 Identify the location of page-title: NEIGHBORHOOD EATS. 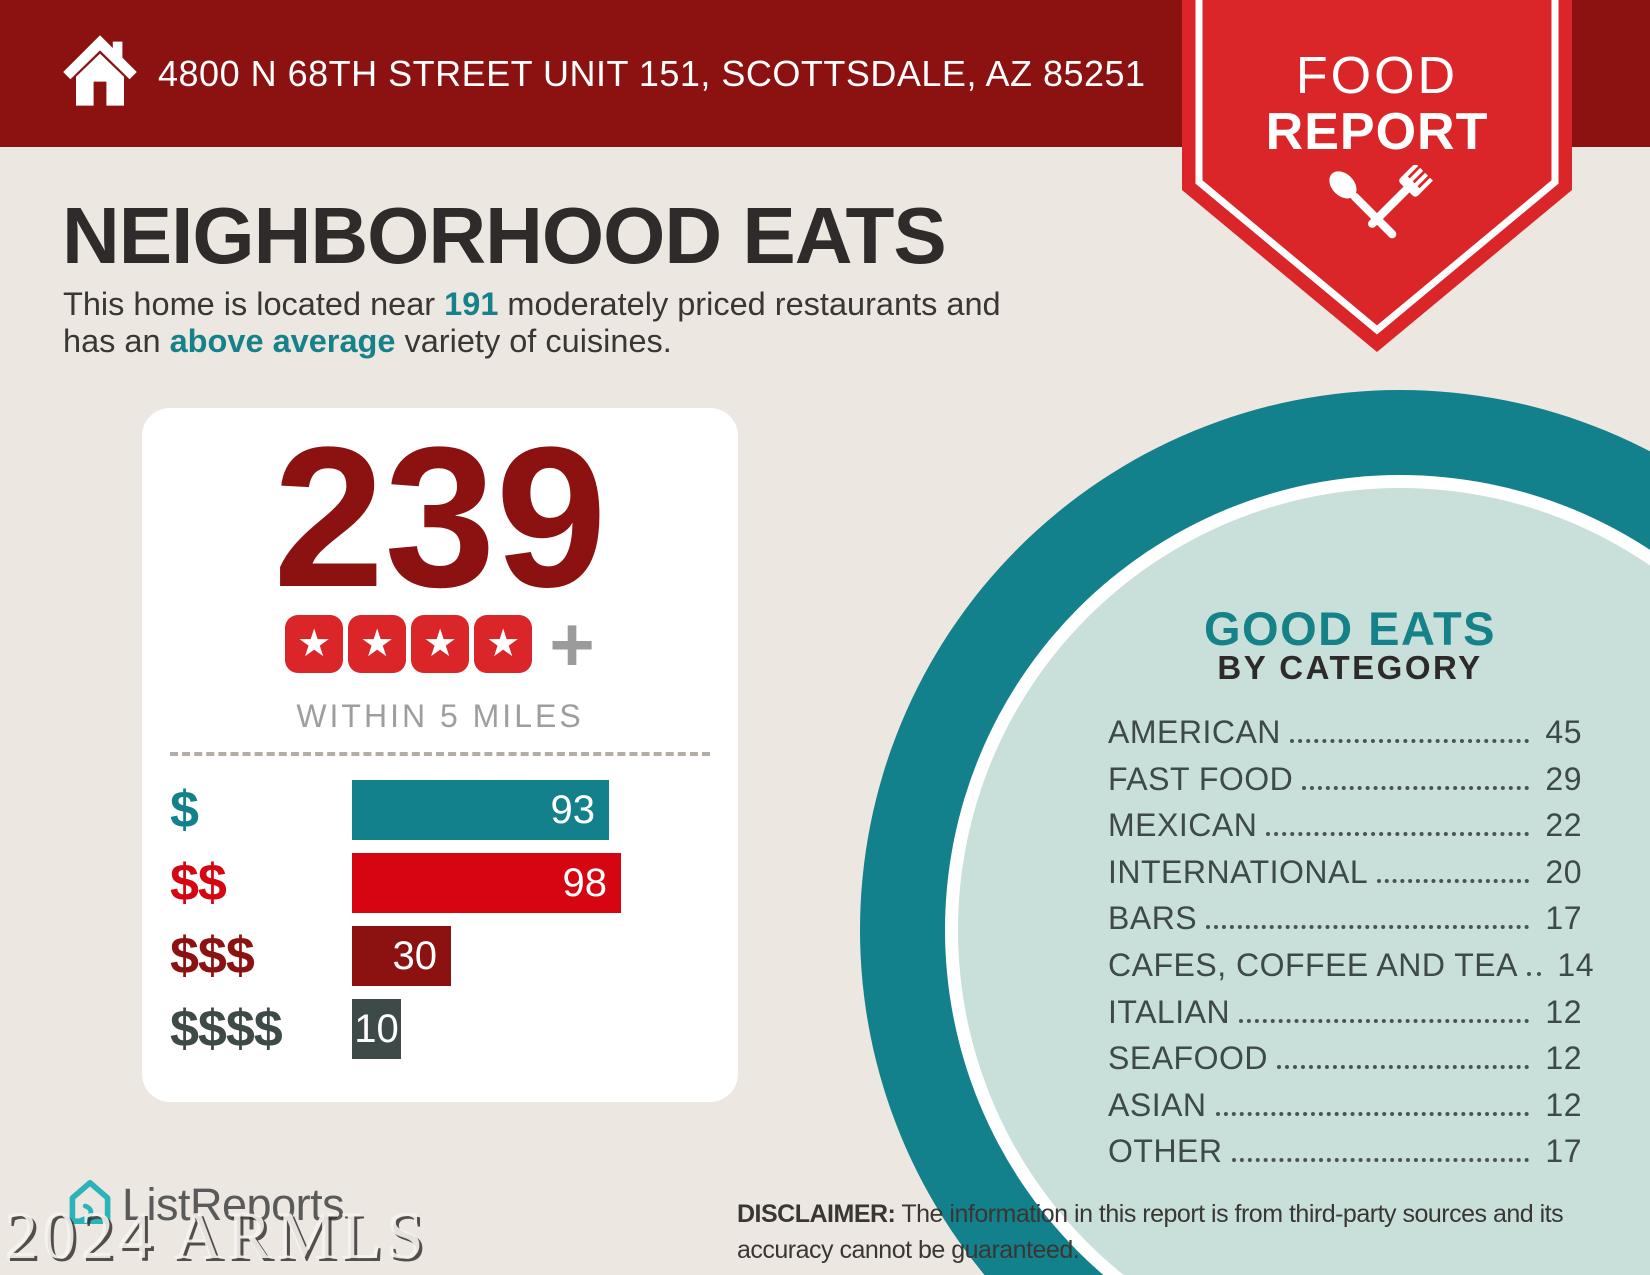
(504, 235).